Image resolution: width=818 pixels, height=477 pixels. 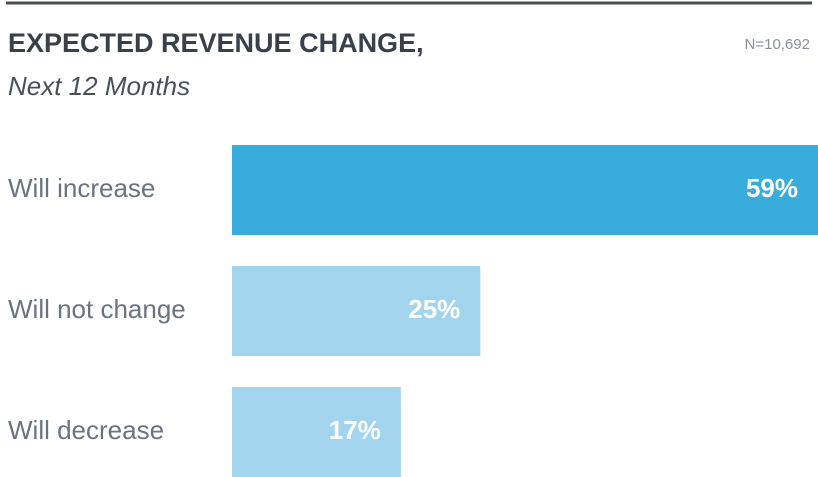 I want to click on chart-subtitle: Next 12 Months, so click(x=99, y=86).